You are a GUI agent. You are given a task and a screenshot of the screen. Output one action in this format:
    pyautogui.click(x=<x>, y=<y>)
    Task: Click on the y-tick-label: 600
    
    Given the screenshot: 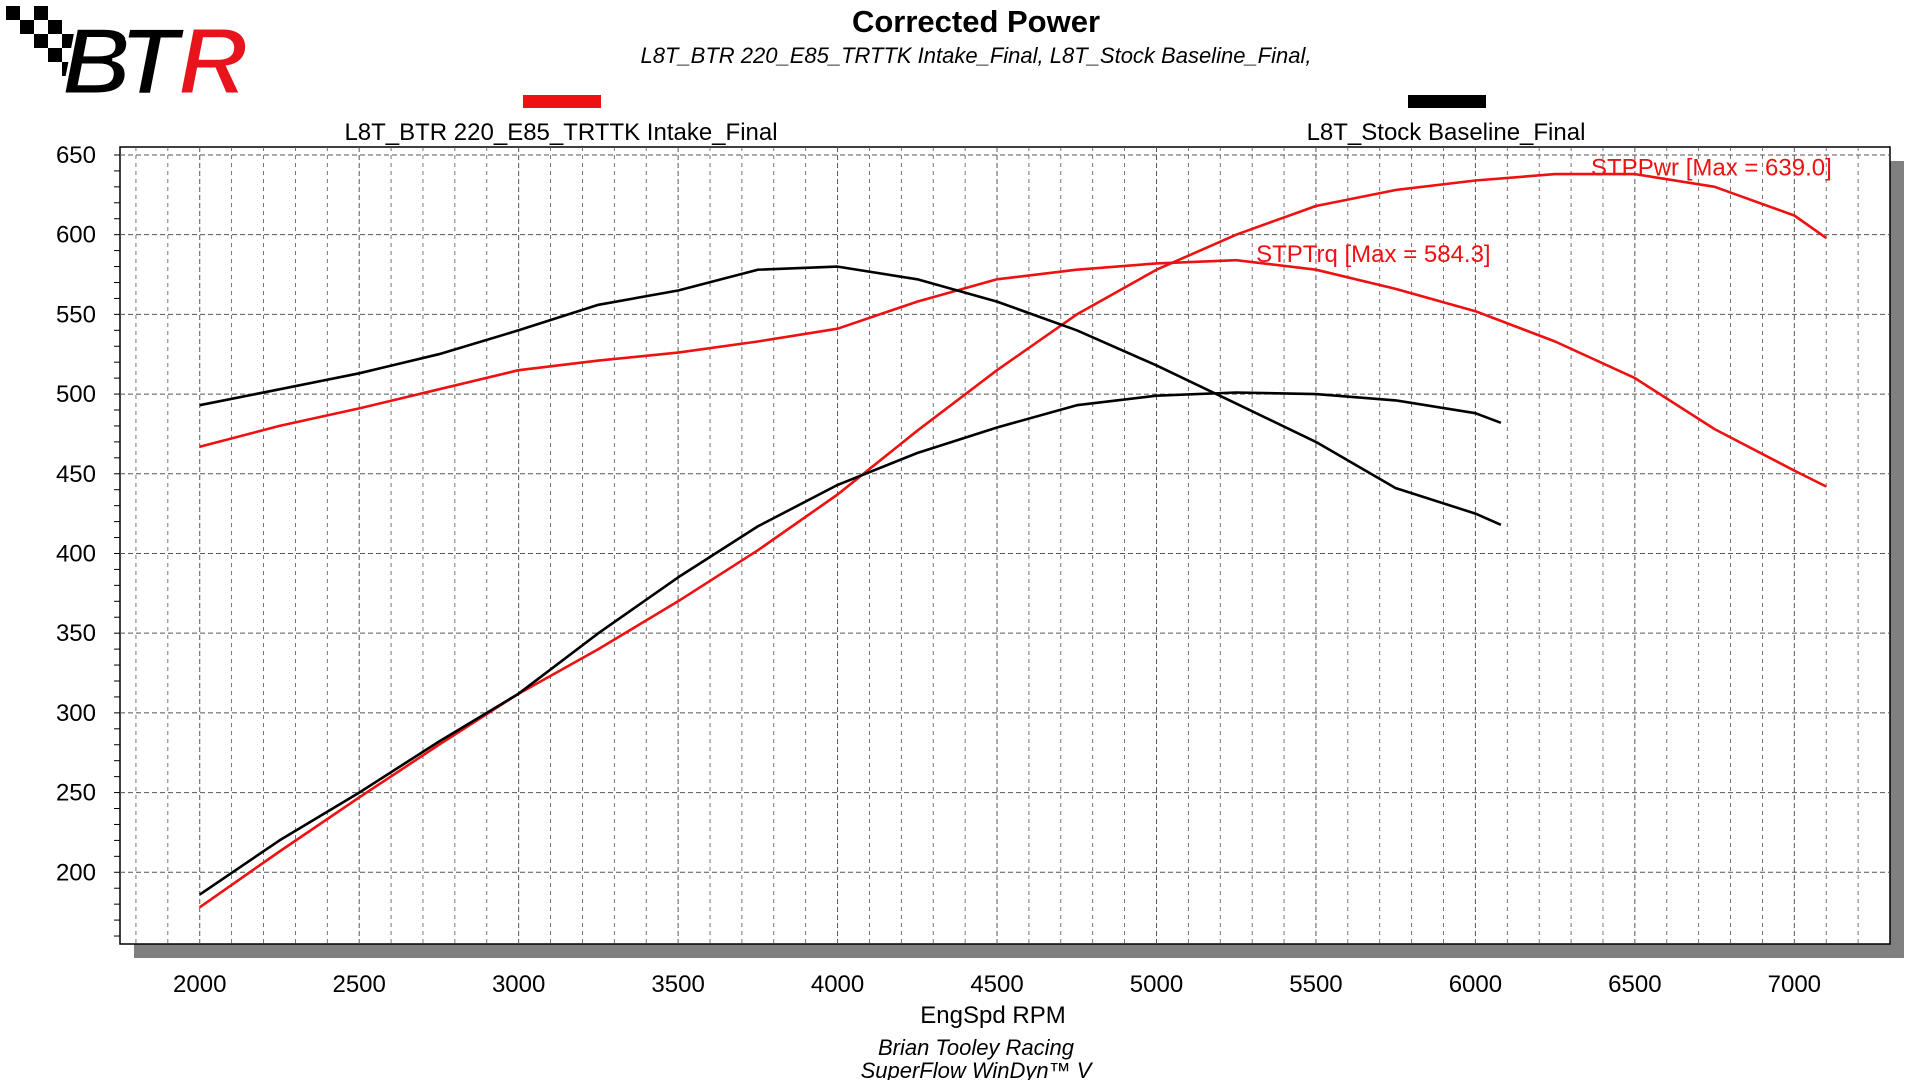 What is the action you would take?
    pyautogui.click(x=76, y=235)
    